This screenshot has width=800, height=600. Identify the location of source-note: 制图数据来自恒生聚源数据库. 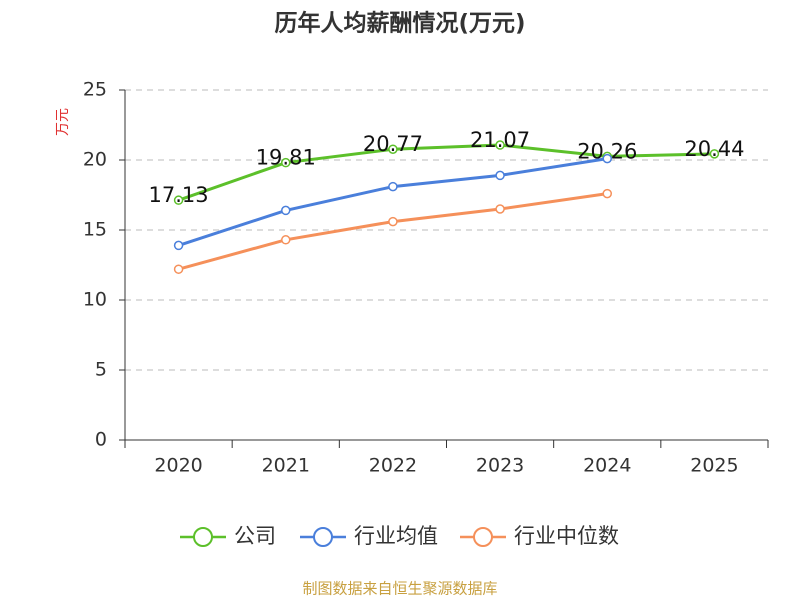
(399, 589).